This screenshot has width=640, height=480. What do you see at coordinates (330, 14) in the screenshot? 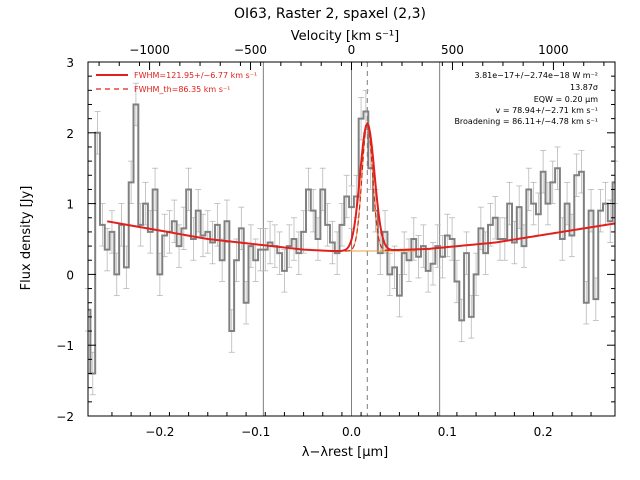
I see `chart-title: OI63, Raster 2, spaxel (2,3)` at bounding box center [330, 14].